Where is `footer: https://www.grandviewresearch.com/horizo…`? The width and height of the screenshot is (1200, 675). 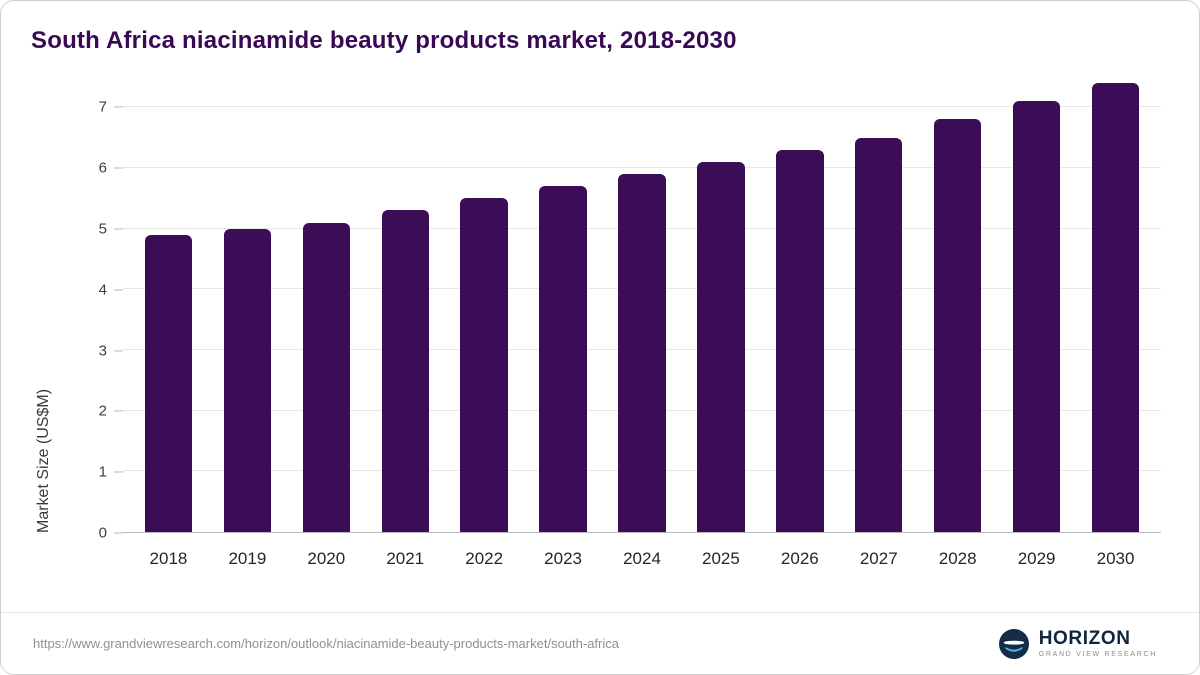
footer: https://www.grandviewresearch.com/horizo… is located at coordinates (600, 643).